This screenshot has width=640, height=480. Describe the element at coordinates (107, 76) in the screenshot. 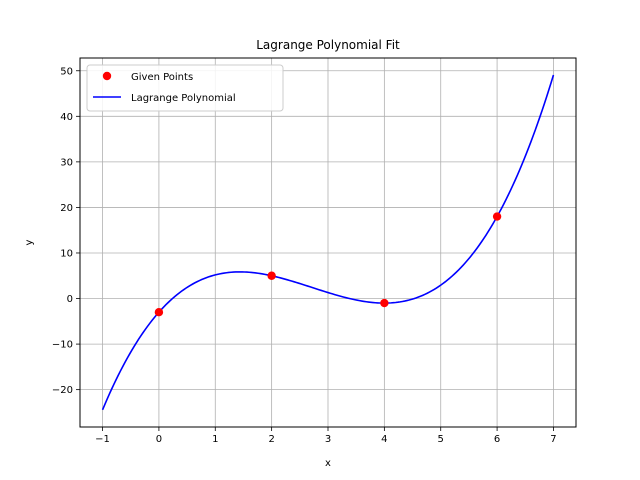

I see `legend-marker-given-points` at that location.